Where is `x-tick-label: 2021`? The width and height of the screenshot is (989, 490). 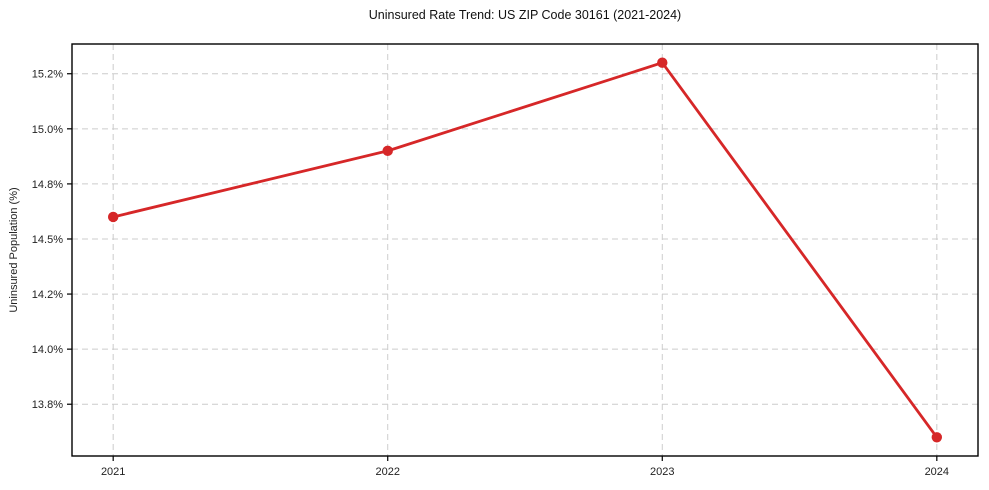 x-tick-label: 2021 is located at coordinates (113, 472).